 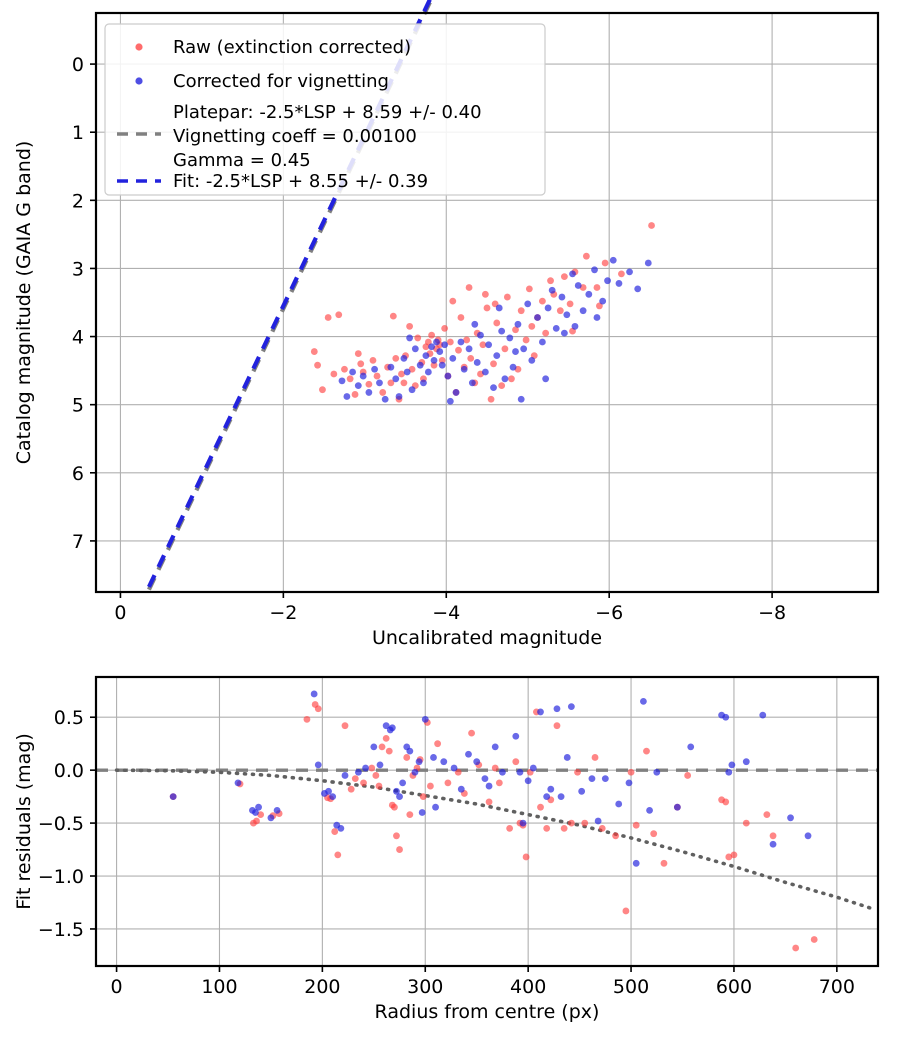 I want to click on tick-label-x: −2, so click(x=283, y=613).